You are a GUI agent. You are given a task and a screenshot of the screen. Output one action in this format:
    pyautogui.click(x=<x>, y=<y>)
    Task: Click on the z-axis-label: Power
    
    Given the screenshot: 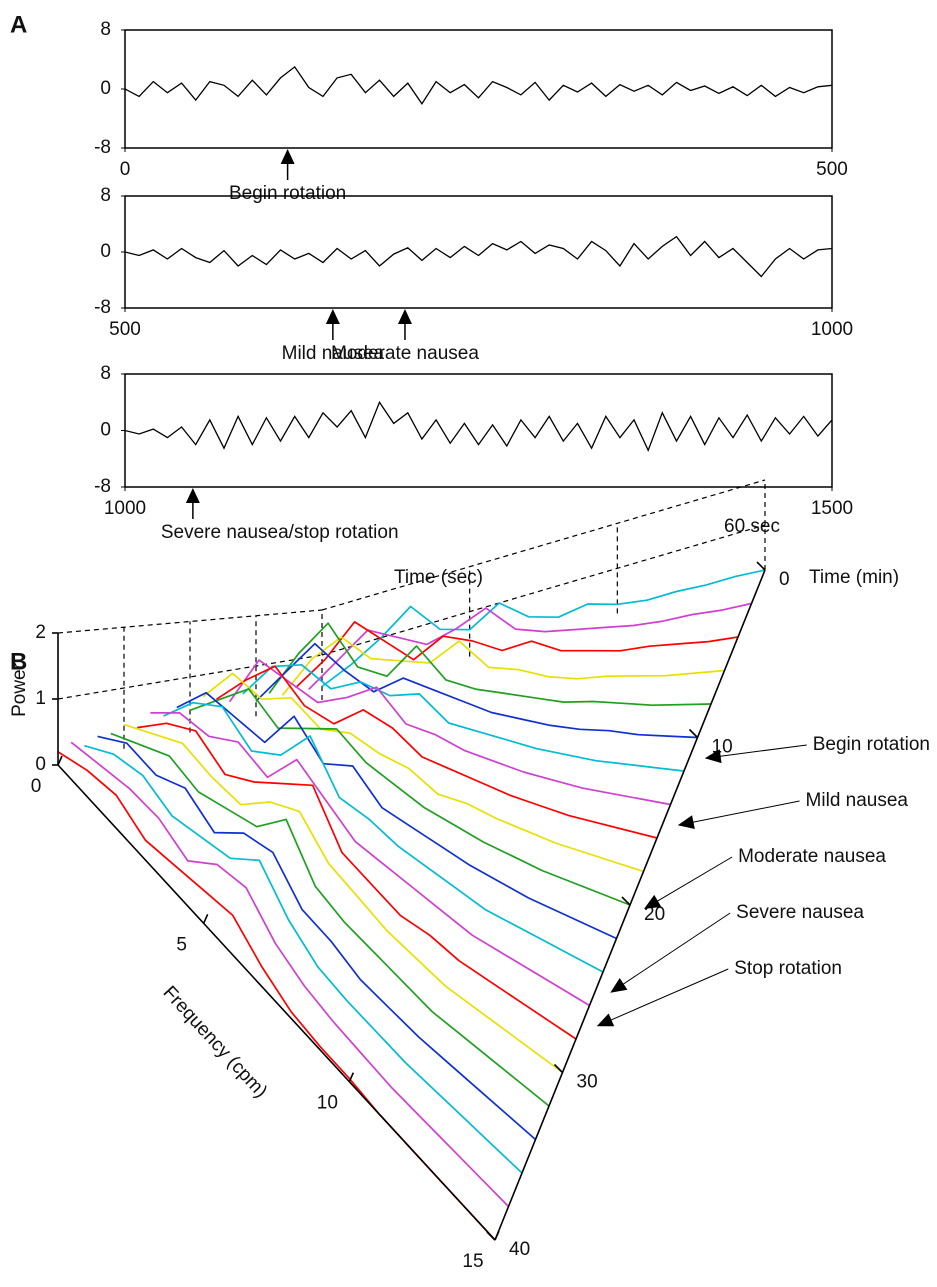 What is the action you would take?
    pyautogui.click(x=19, y=689)
    